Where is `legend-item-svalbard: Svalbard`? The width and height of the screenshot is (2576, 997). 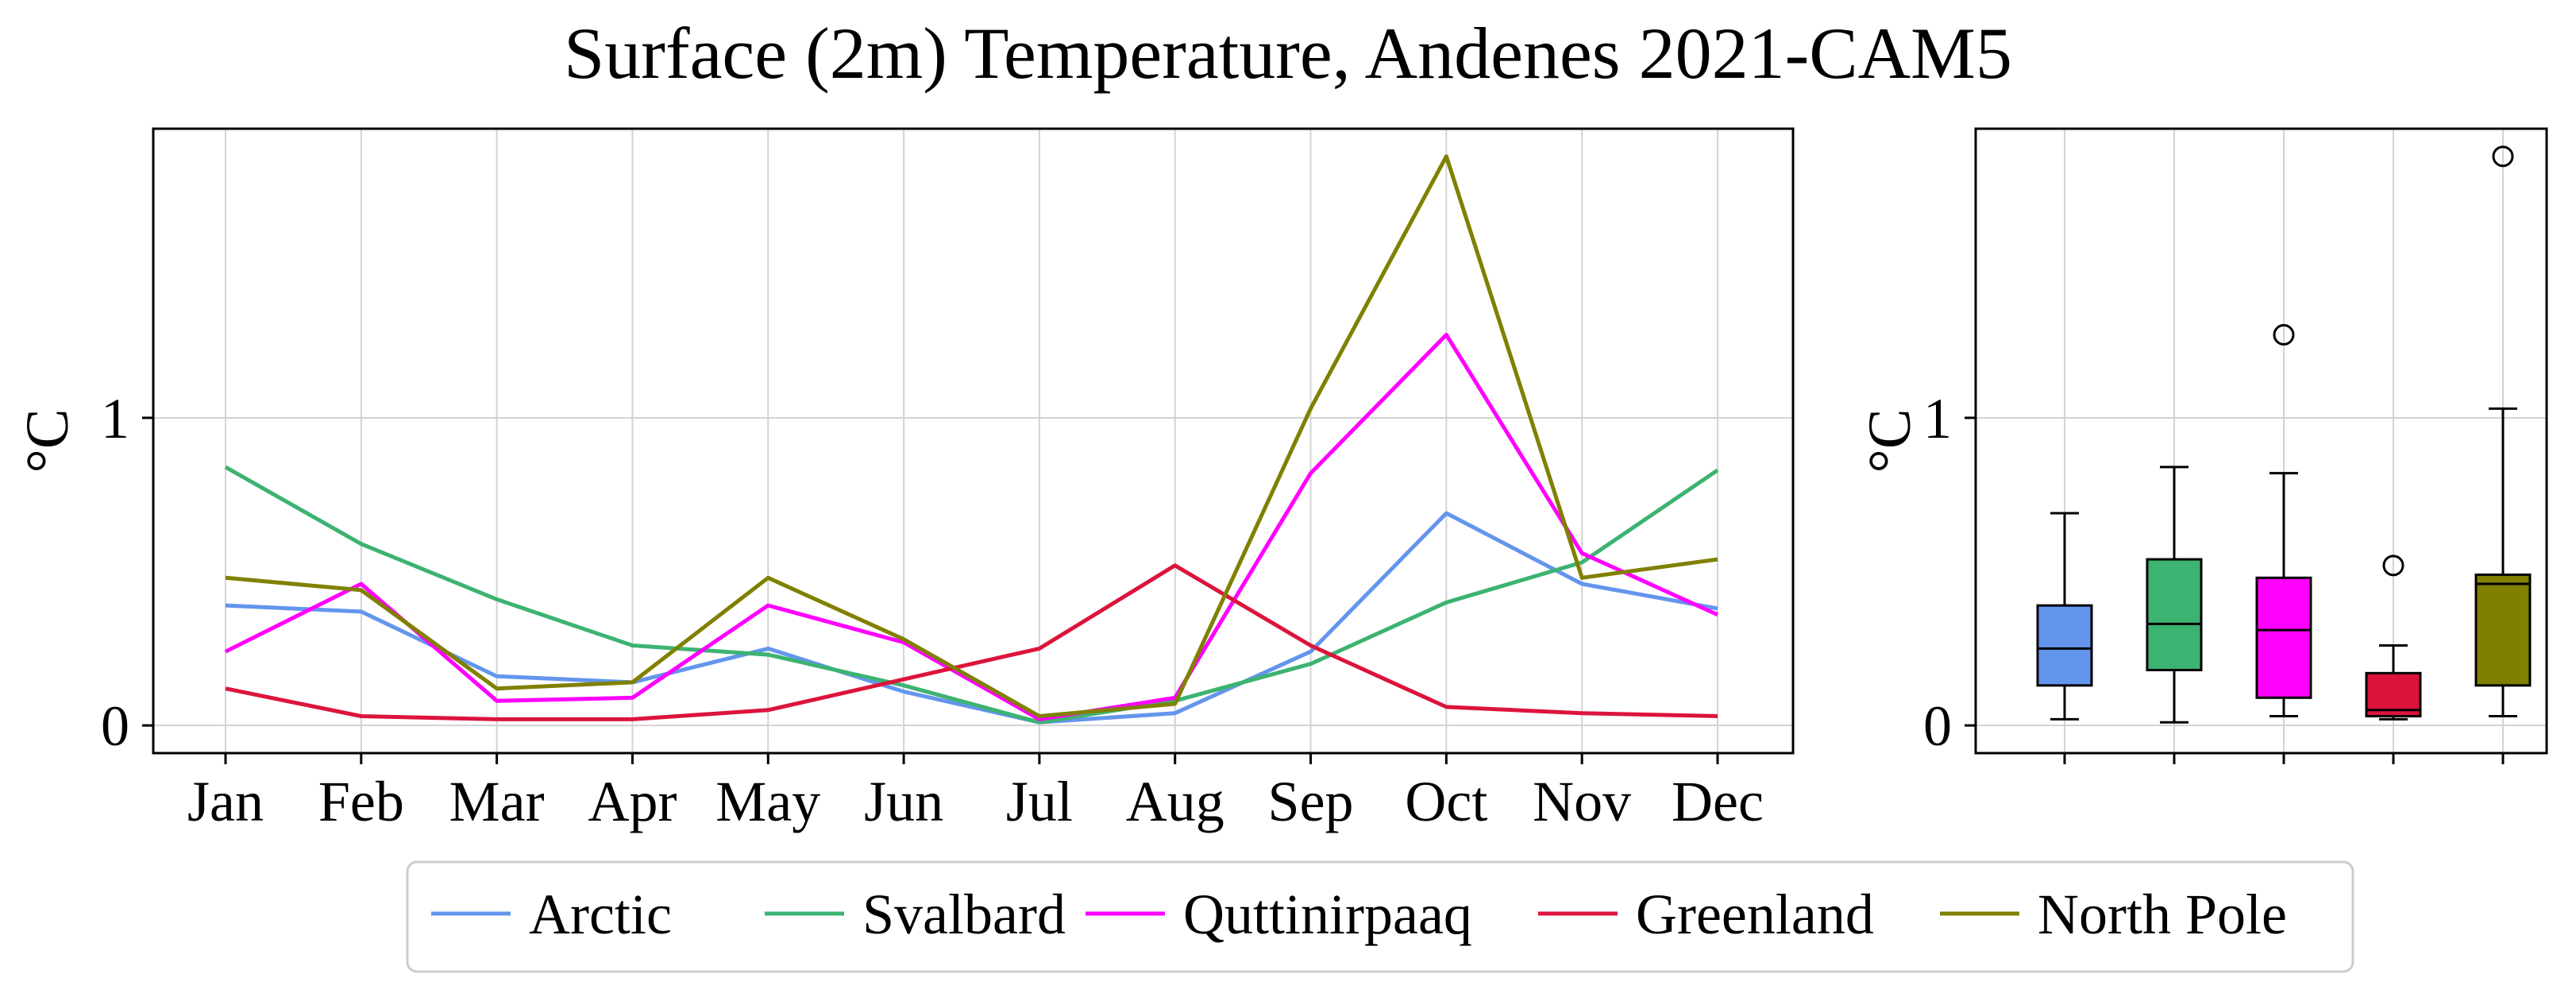
legend-item-svalbard: Svalbard is located at coordinates (915, 914).